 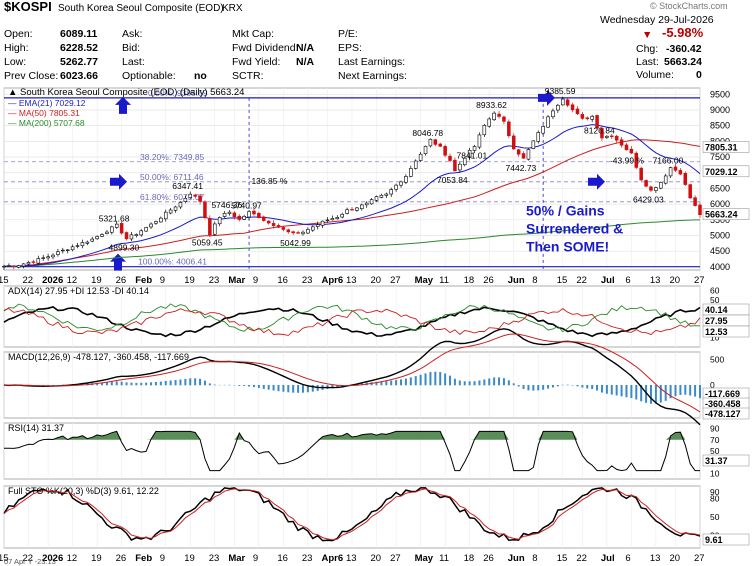 I want to click on last-value: 5663.24, so click(x=683, y=62).